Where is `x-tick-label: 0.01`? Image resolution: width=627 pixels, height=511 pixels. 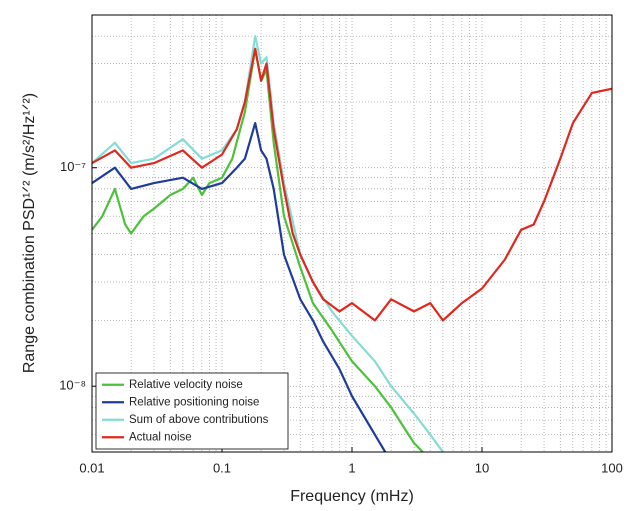
x-tick-label: 0.01 is located at coordinates (91, 467).